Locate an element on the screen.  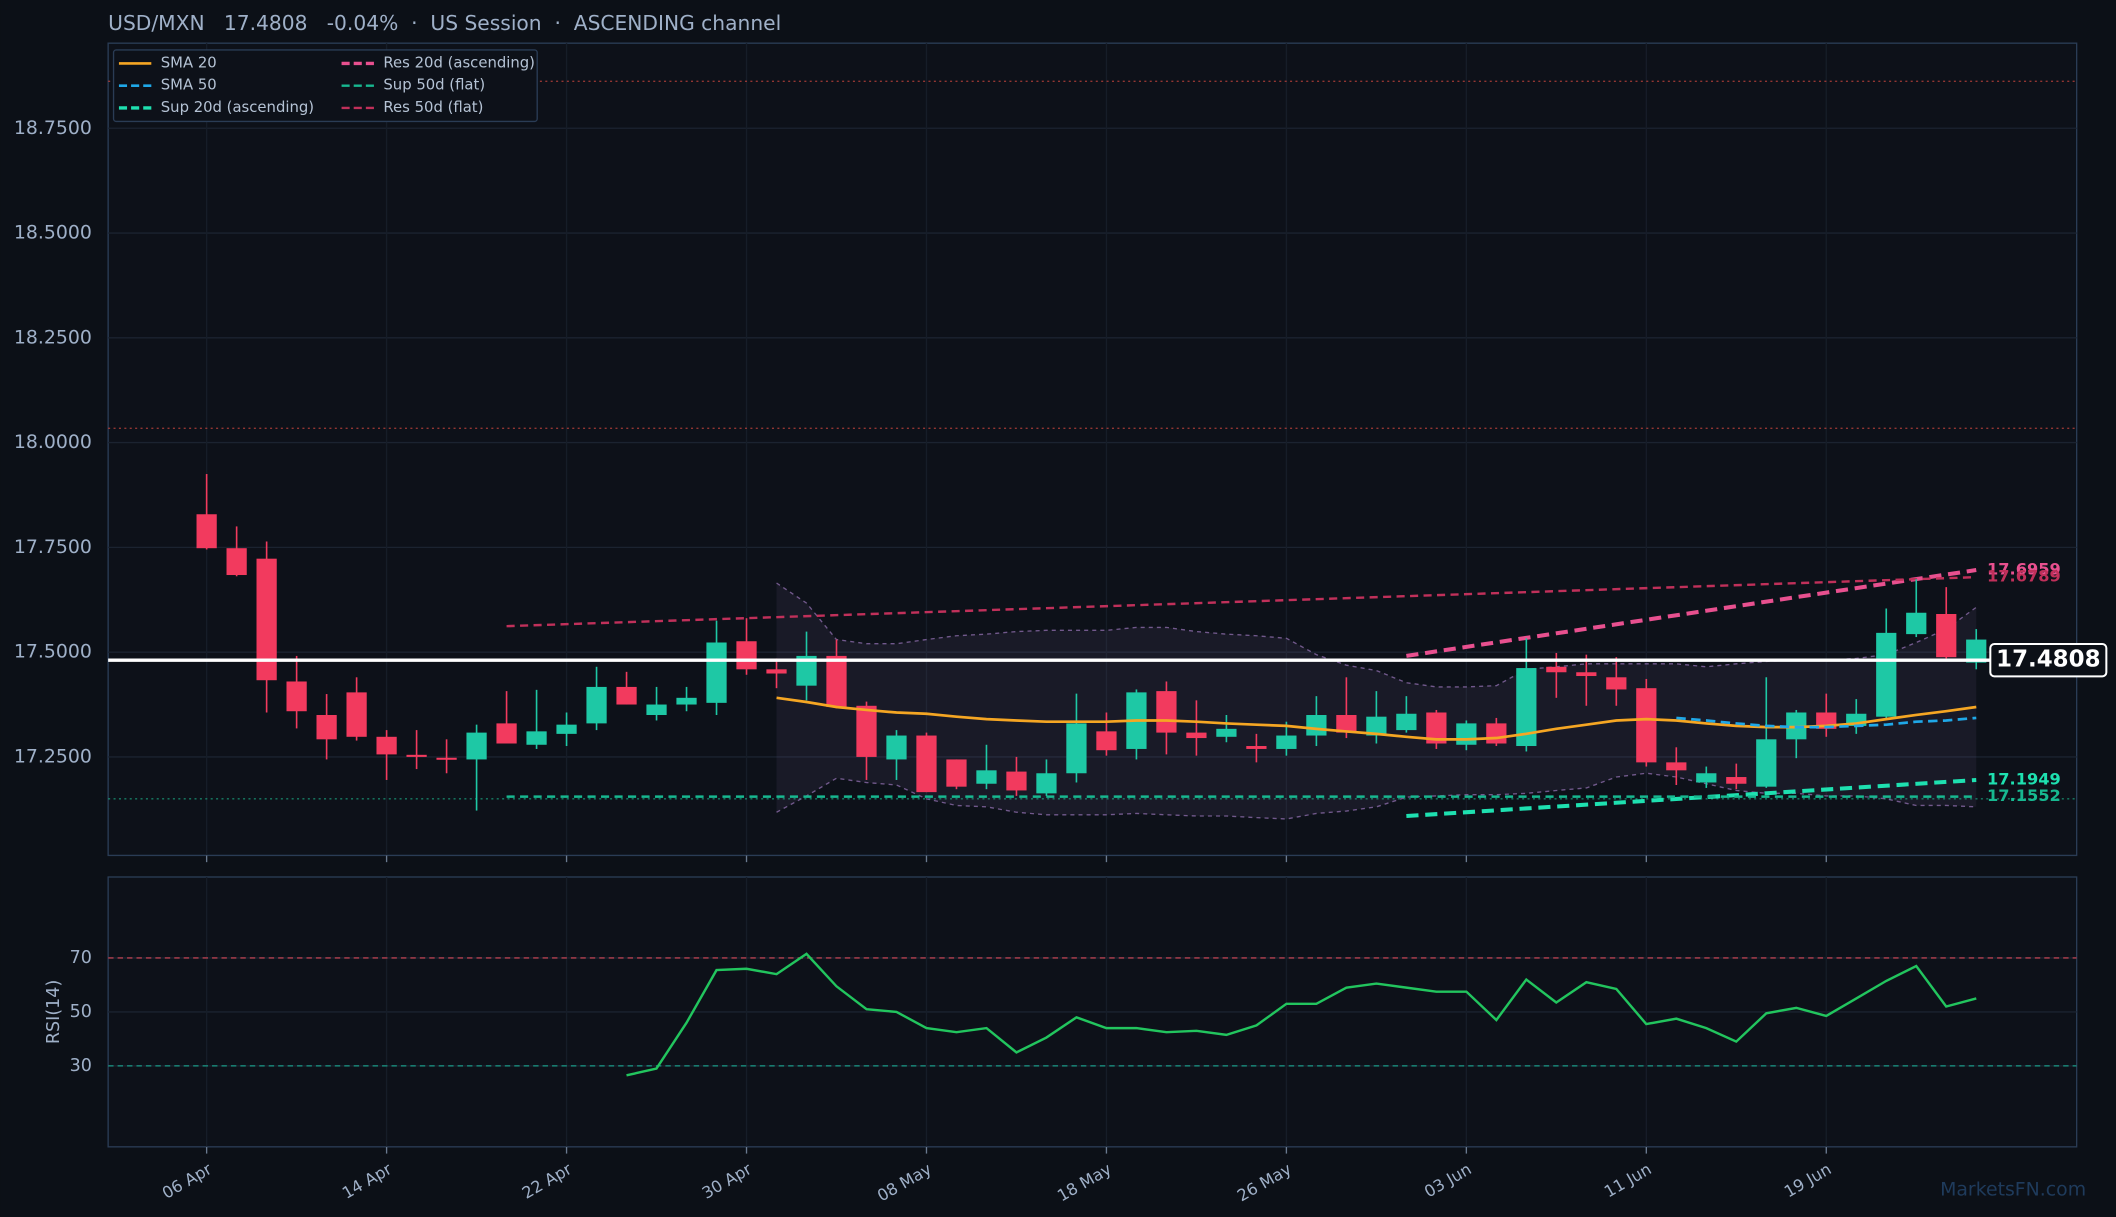
y-tick-label: 18.2500 is located at coordinates (53, 337).